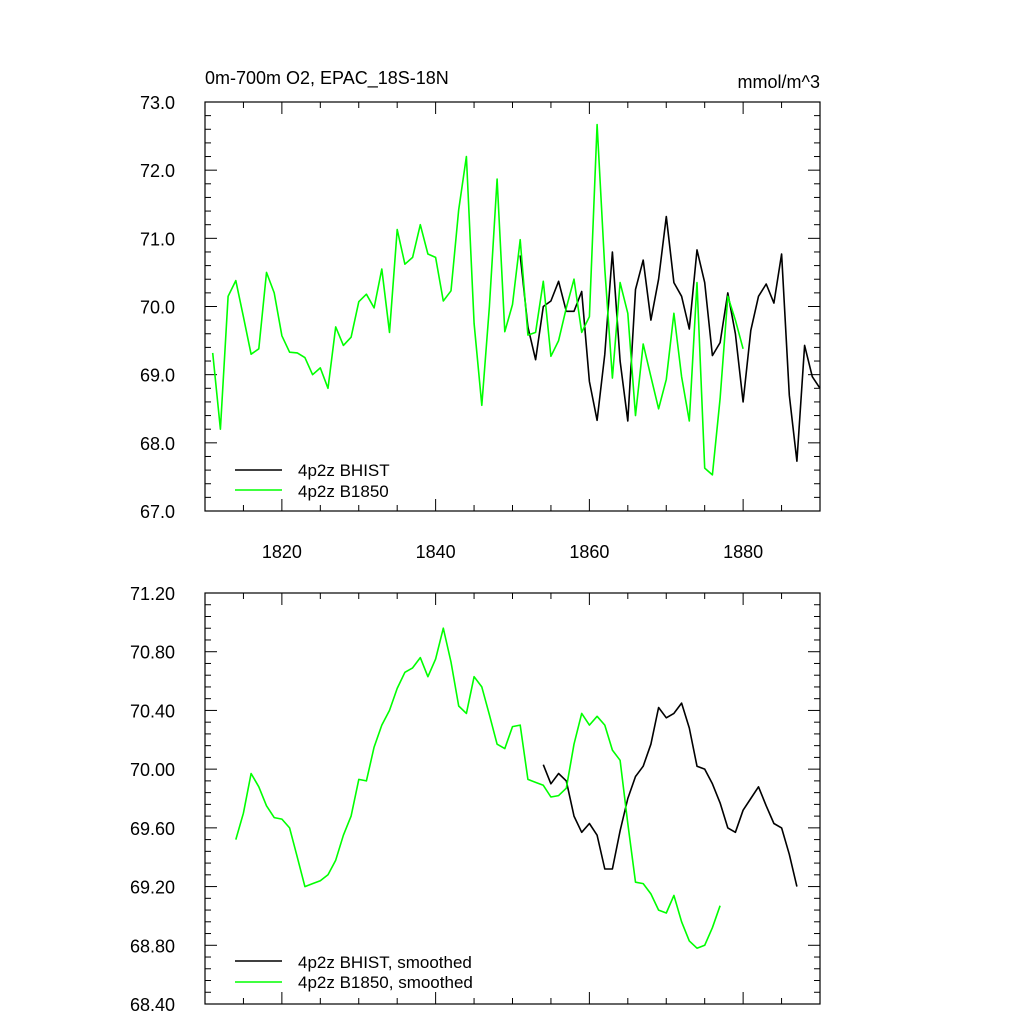 The image size is (1024, 1024). I want to click on x-tick-label: 1840, so click(436, 552).